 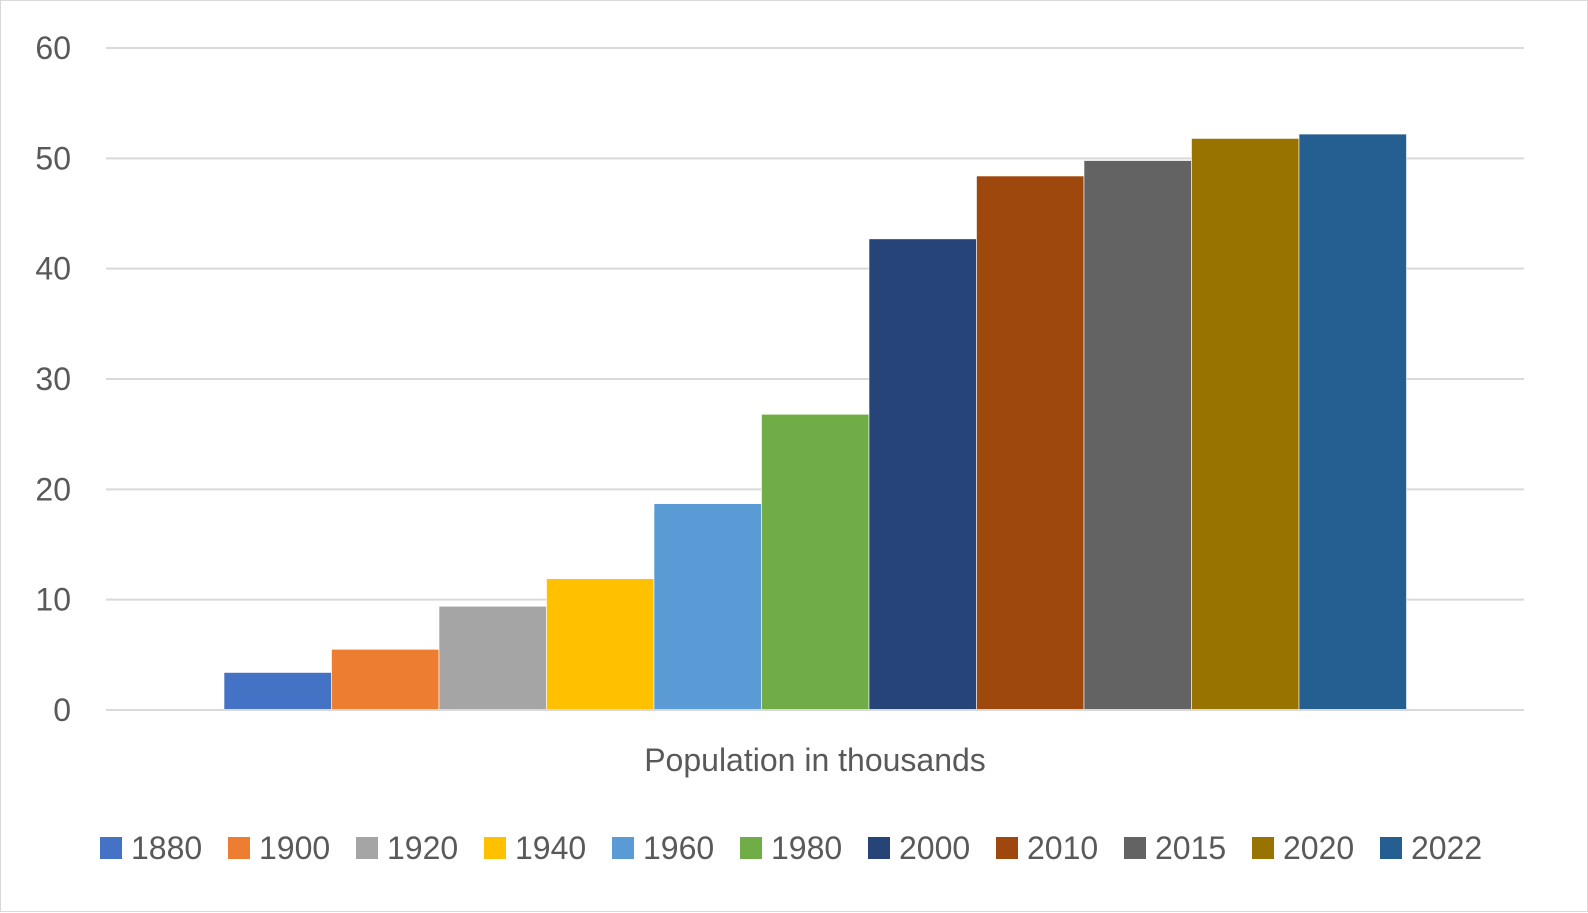 I want to click on bar-2020, so click(x=1245, y=424).